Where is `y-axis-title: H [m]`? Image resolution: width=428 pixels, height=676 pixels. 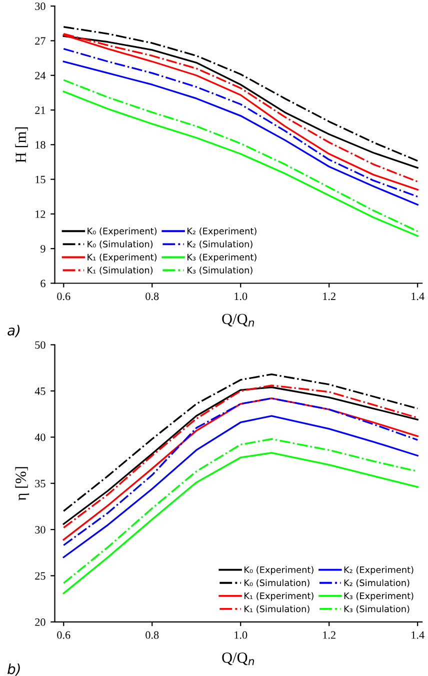 y-axis-title: H [m] is located at coordinates (21, 145).